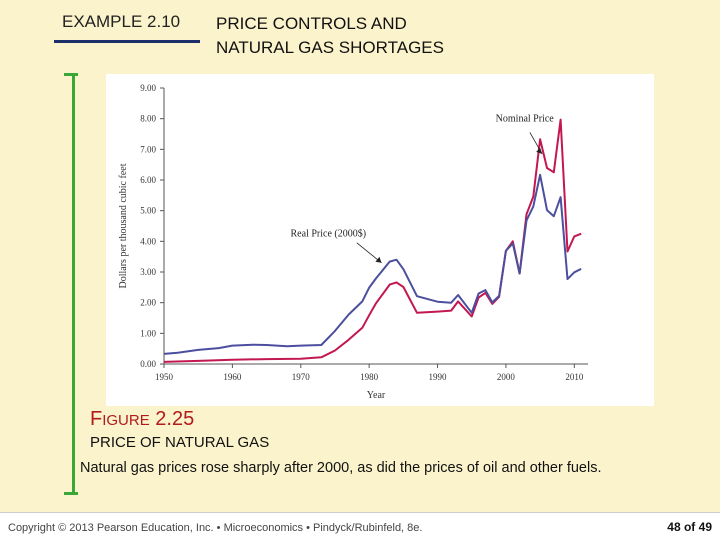 This screenshot has height=540, width=720. I want to click on real-price-annotation: Real Price (2000$), so click(329, 234).